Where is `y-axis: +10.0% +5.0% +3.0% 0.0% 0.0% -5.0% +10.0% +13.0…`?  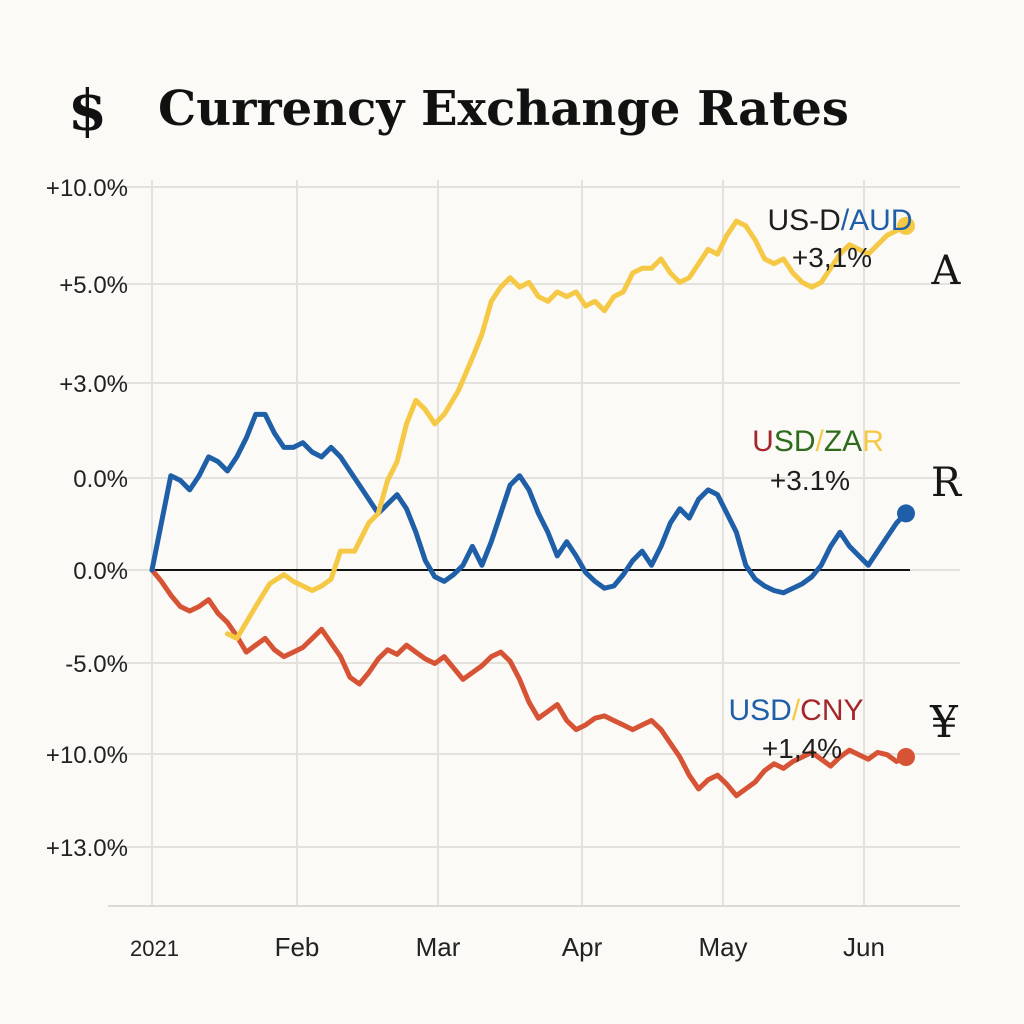
y-axis: +10.0% +5.0% +3.0% 0.0% 0.0% -5.0% +10.0% +13.0… is located at coordinates (87, 518).